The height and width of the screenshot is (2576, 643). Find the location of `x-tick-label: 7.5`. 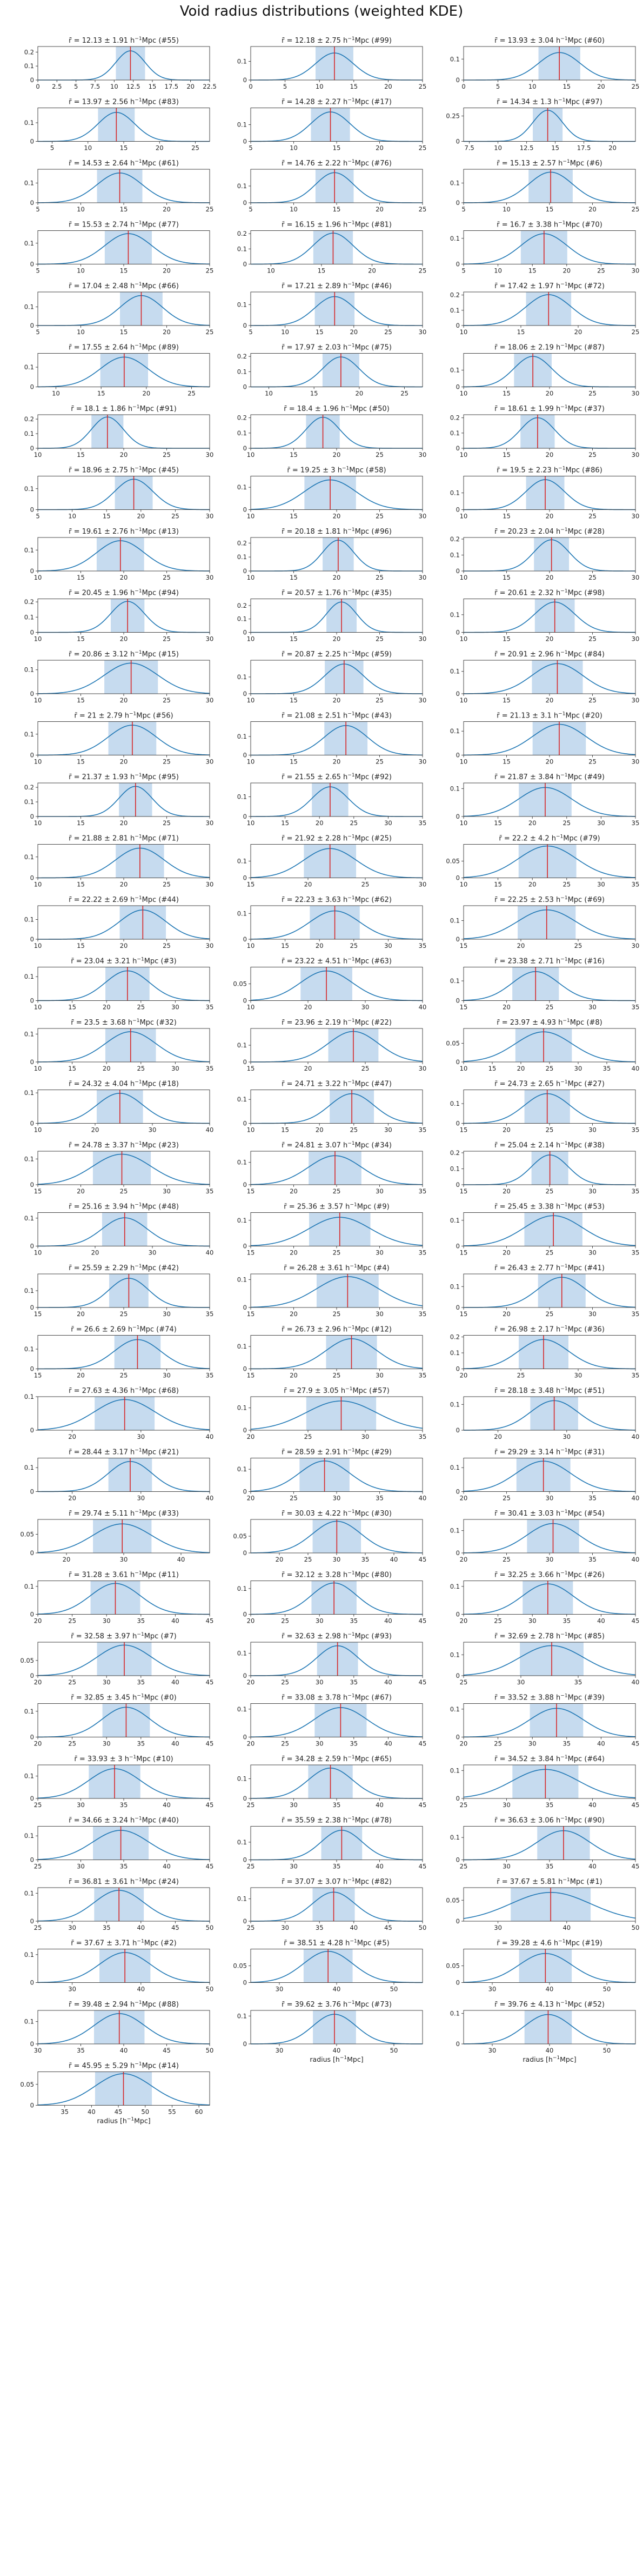

x-tick-label: 7.5 is located at coordinates (469, 148).